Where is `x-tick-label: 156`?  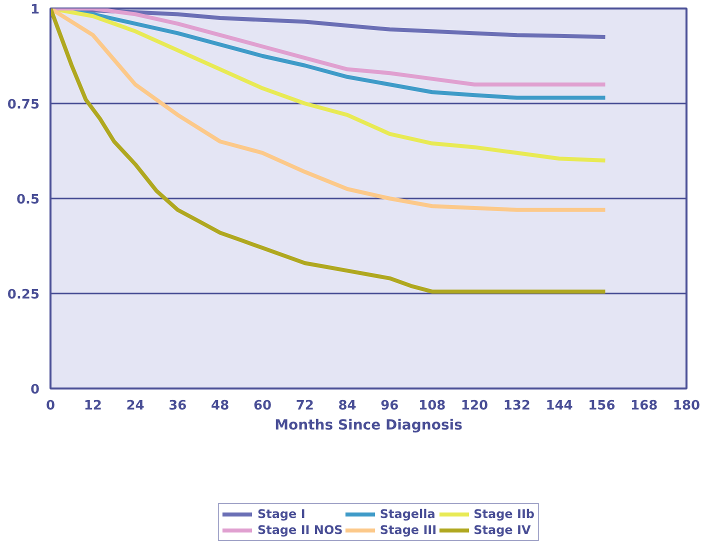 x-tick-label: 156 is located at coordinates (602, 406).